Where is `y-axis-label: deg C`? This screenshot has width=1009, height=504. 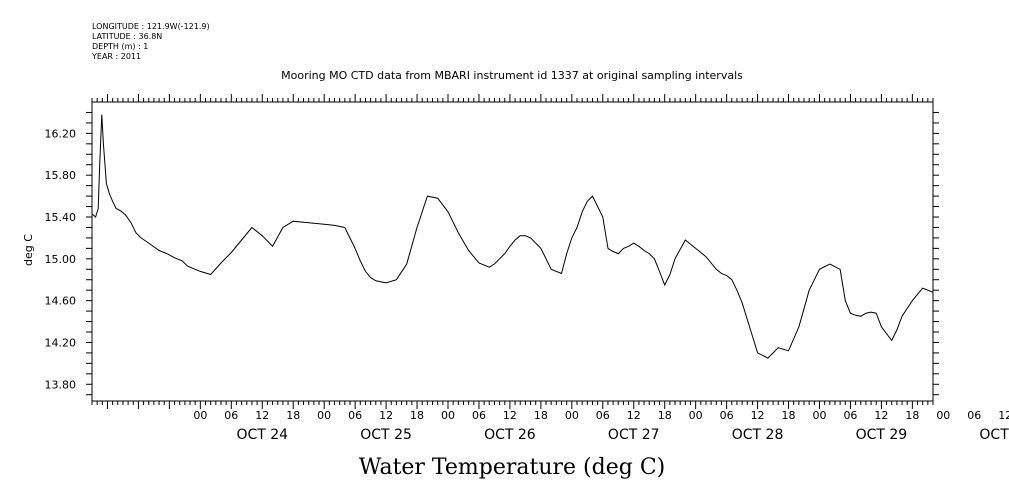 y-axis-label: deg C is located at coordinates (28, 250).